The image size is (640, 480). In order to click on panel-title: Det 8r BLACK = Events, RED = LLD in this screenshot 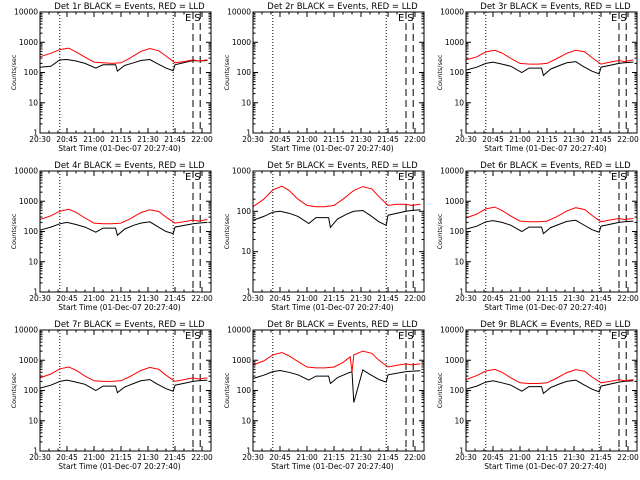, I will do `click(342, 325)`.